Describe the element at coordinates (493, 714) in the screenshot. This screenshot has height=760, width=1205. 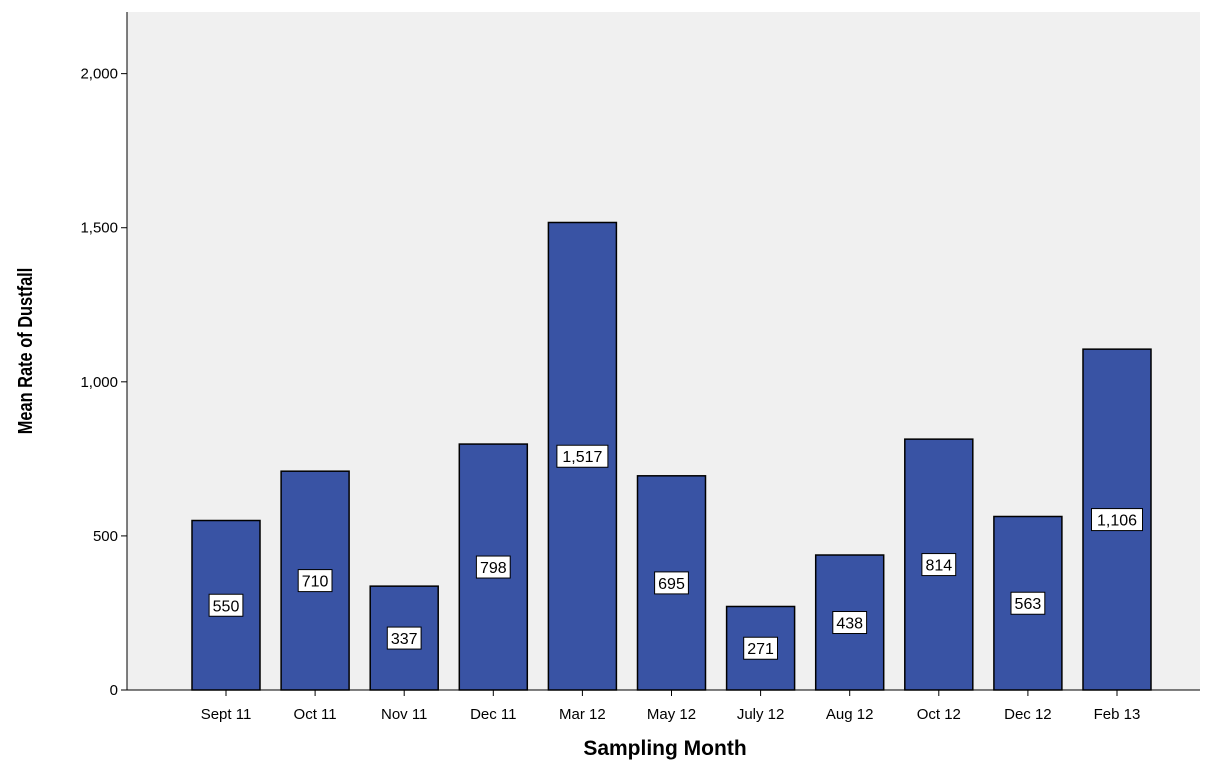
I see `x-tick-label: Dec 11` at that location.